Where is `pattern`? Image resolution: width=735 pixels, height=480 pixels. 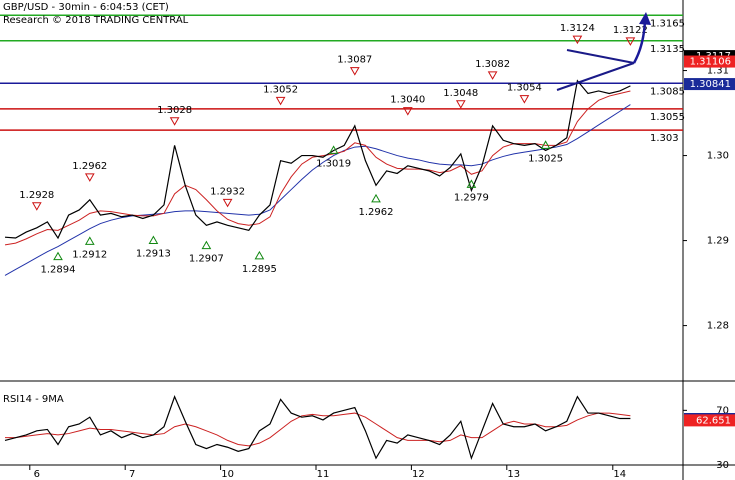 pattern is located at coordinates (603, 51).